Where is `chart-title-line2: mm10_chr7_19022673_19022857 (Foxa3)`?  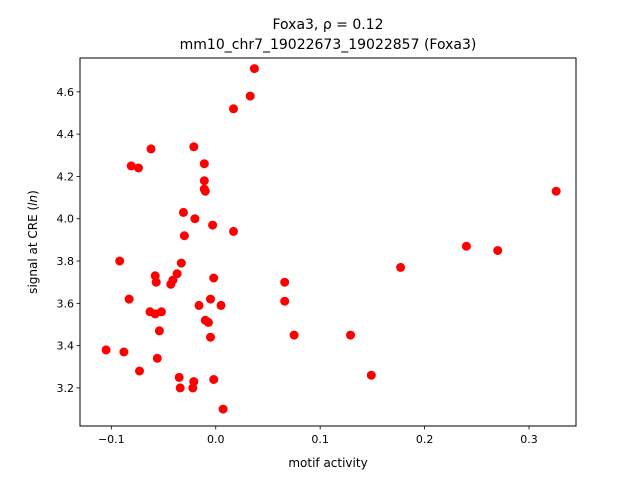 chart-title-line2: mm10_chr7_19022673_19022857 (Foxa3) is located at coordinates (328, 45).